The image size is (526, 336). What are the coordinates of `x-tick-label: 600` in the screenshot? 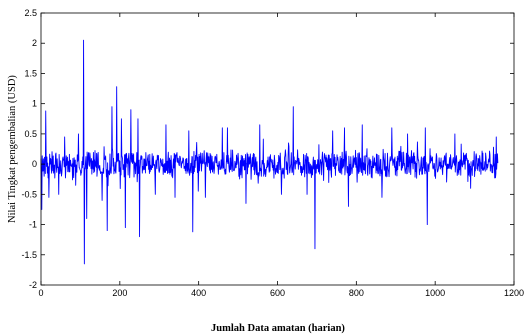 It's located at (277, 293).